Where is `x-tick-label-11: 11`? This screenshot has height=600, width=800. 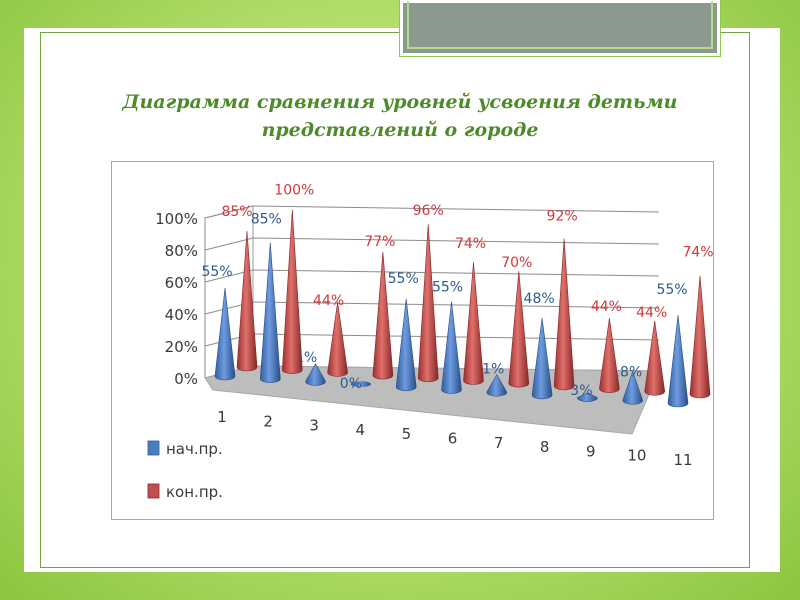
x-tick-label-11: 11 is located at coordinates (682, 460).